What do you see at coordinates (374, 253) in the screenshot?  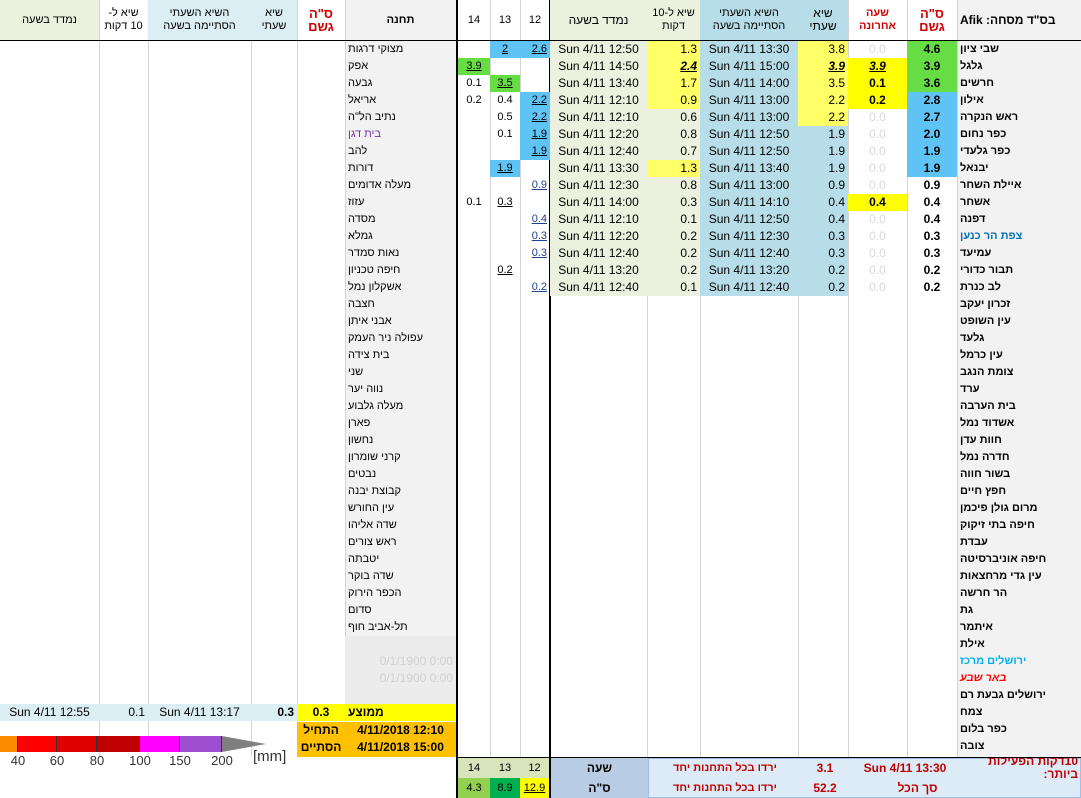 I see `station-name: נאות סמדר` at bounding box center [374, 253].